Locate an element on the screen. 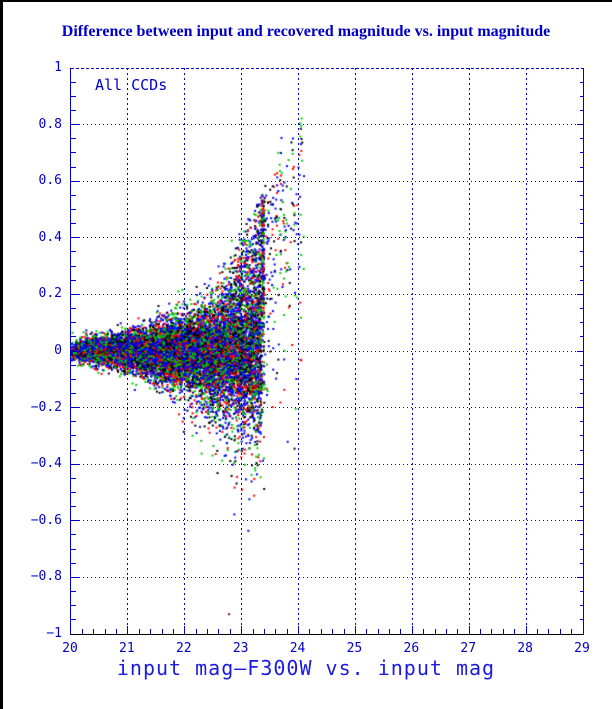 The width and height of the screenshot is (612, 709). x-tick-label: 28 is located at coordinates (525, 648).